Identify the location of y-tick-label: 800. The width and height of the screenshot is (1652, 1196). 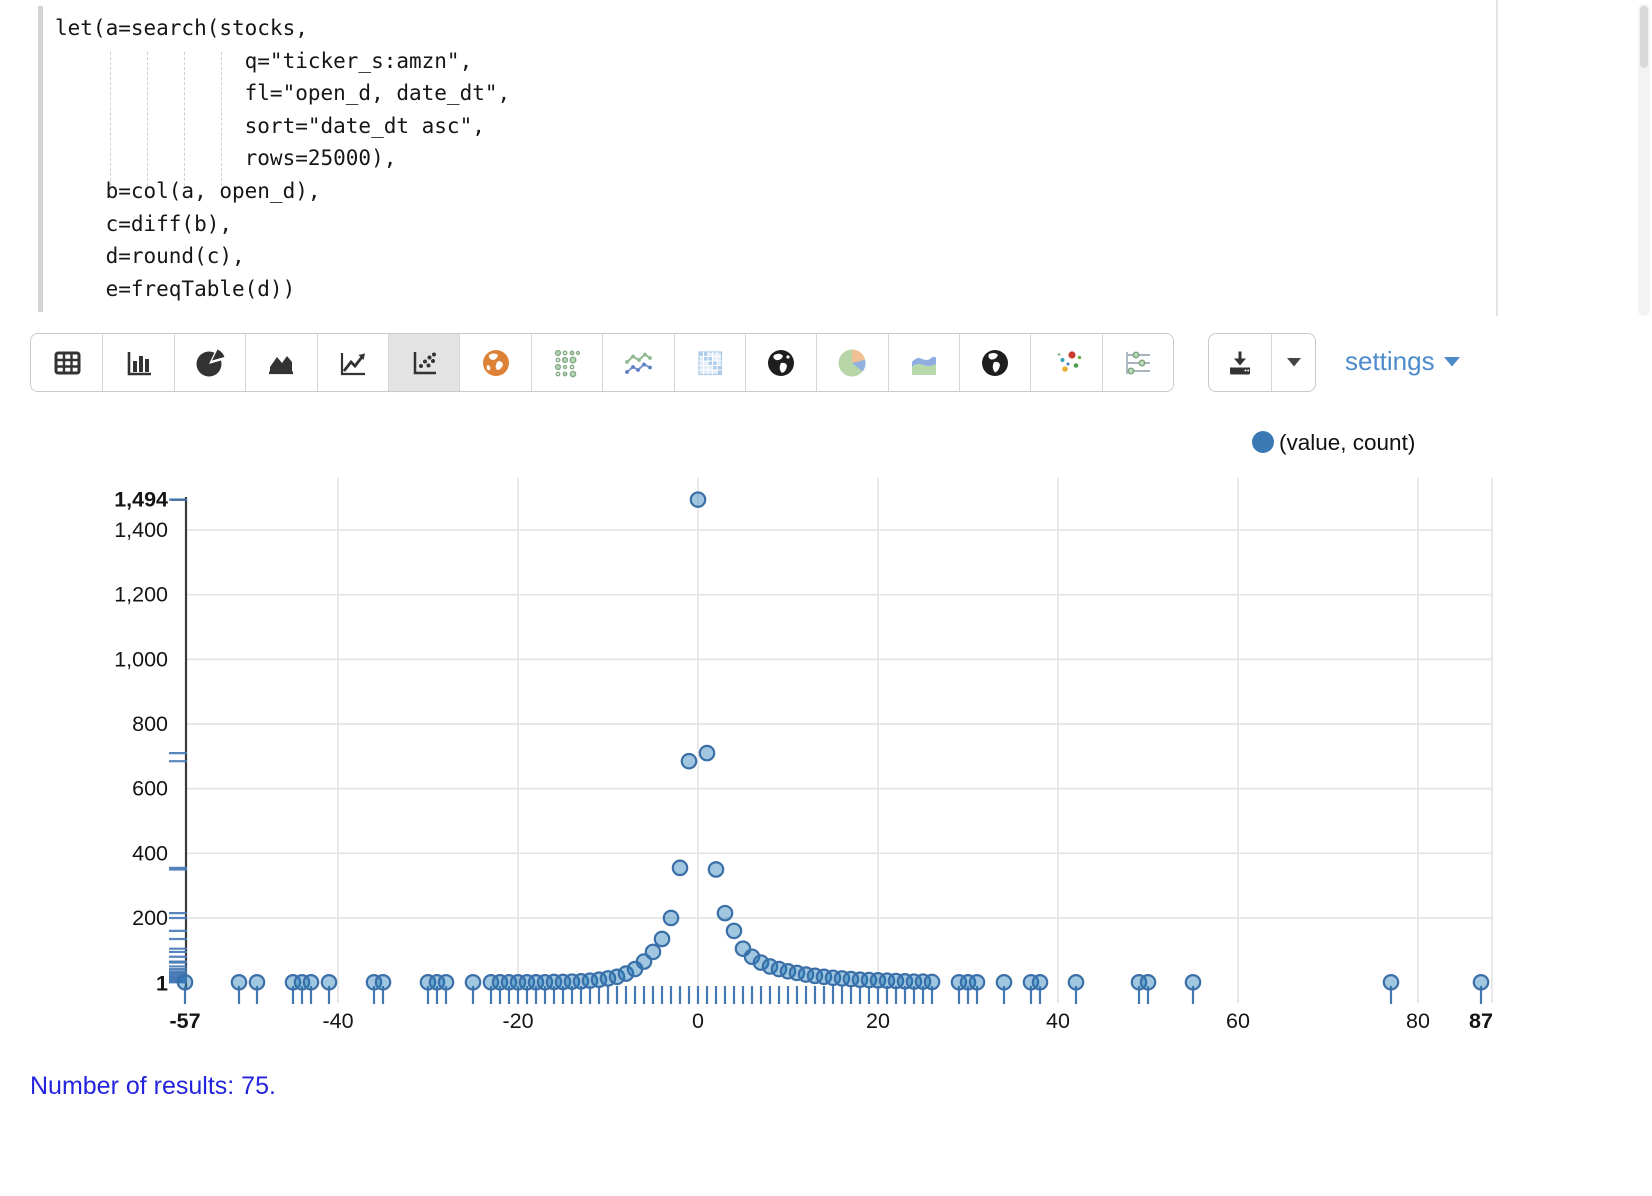
(150, 724).